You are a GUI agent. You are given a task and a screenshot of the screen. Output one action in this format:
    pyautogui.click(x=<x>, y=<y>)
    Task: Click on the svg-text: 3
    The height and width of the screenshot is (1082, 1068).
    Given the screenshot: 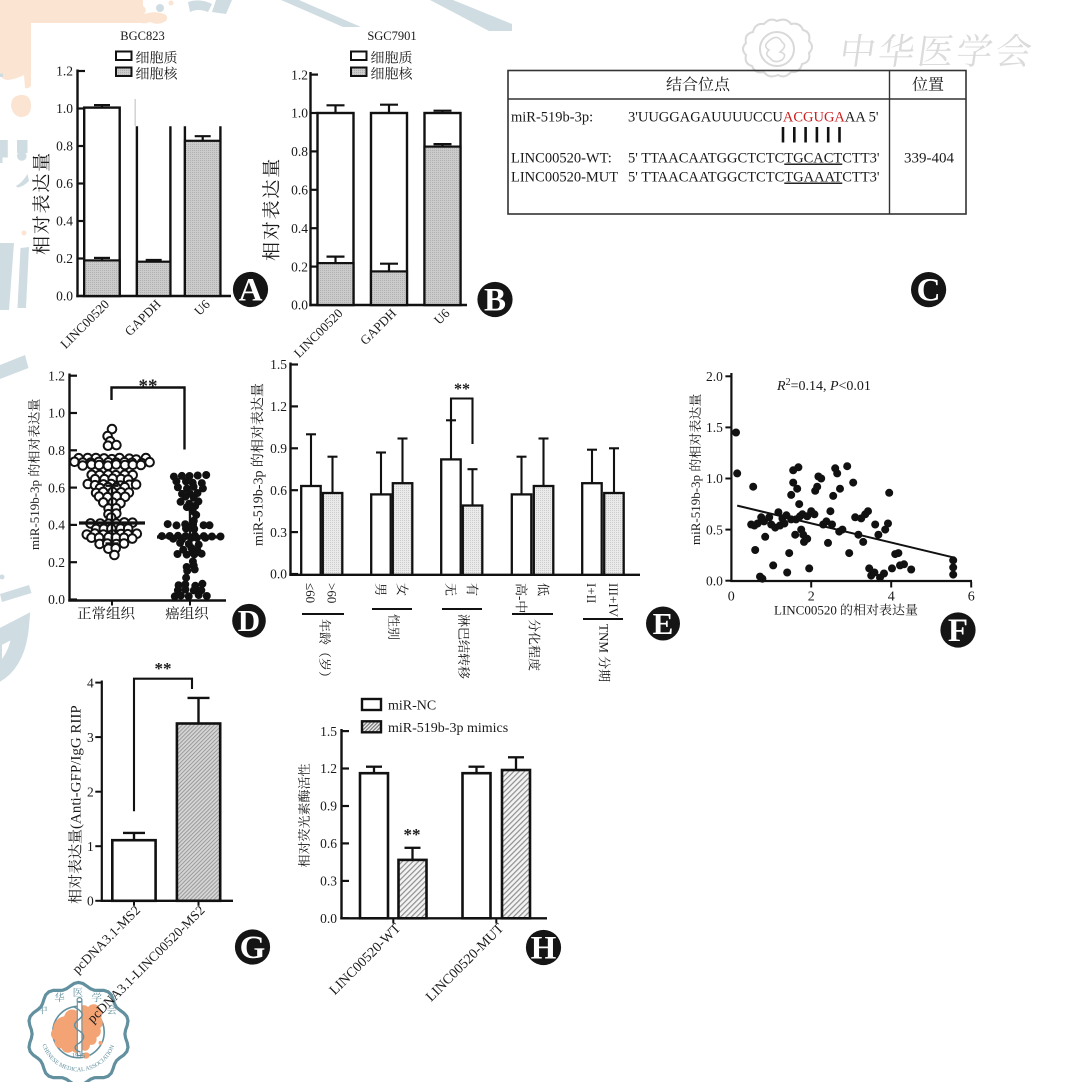 What is the action you would take?
    pyautogui.click(x=90, y=737)
    